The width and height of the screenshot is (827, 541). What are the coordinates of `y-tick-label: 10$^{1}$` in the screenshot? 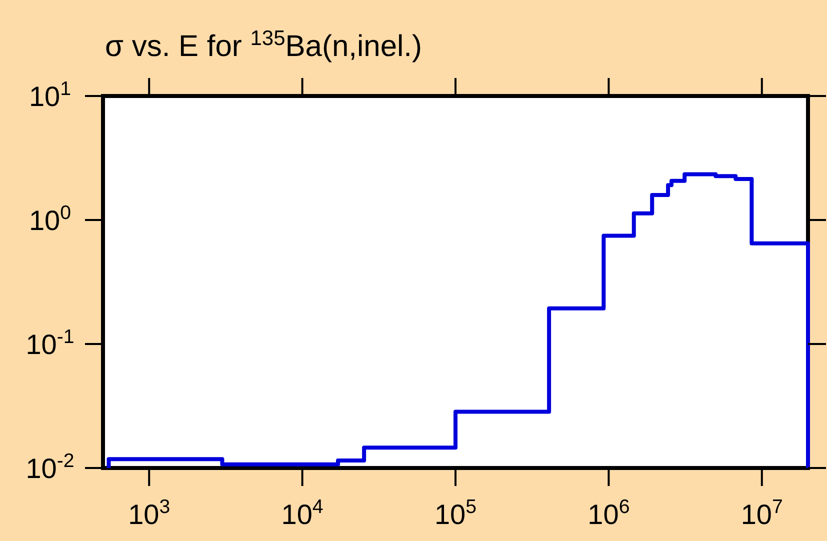 It's located at (50, 95).